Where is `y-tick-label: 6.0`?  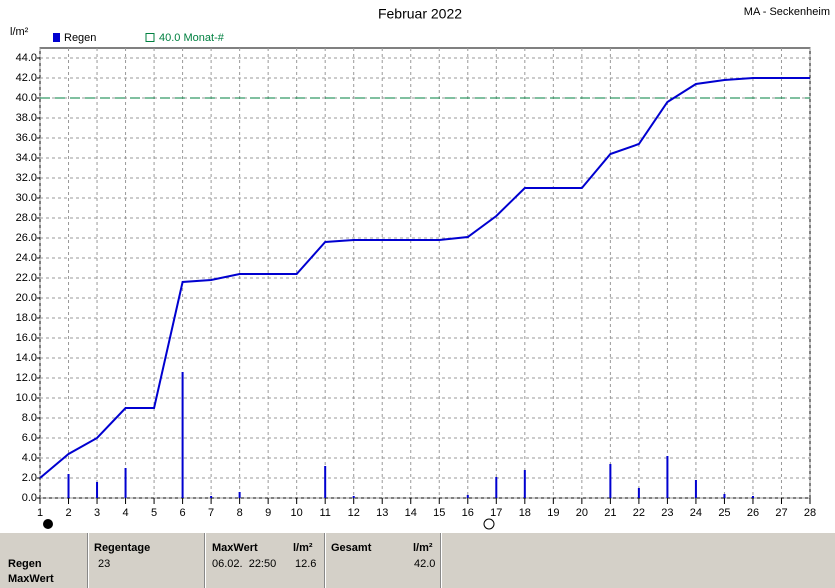 y-tick-label: 6.0 is located at coordinates (29, 438).